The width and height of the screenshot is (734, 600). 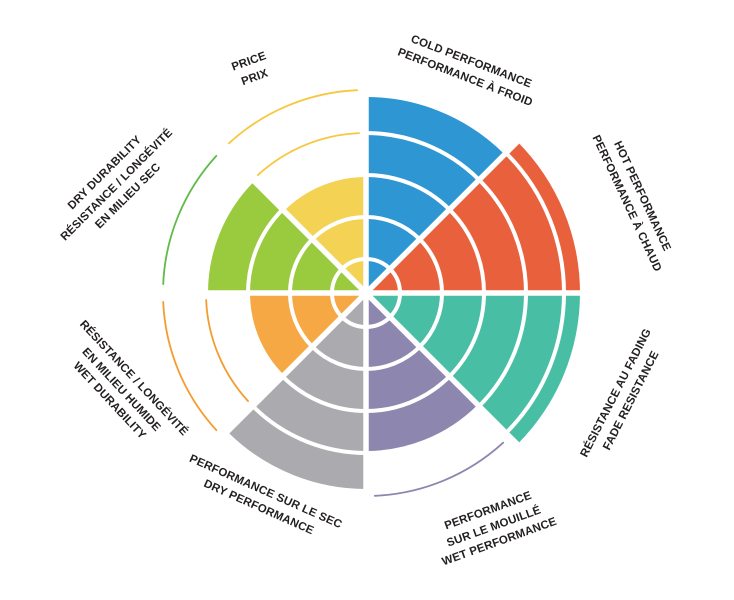 I want to click on sector-divider-225deg, so click(x=287, y=371).